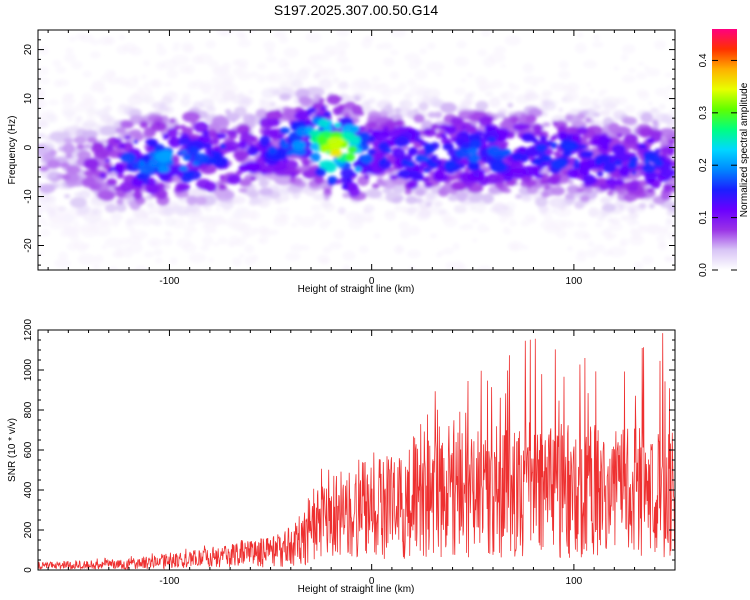  I want to click on snr-y-tick-label: 800, so click(28, 409).